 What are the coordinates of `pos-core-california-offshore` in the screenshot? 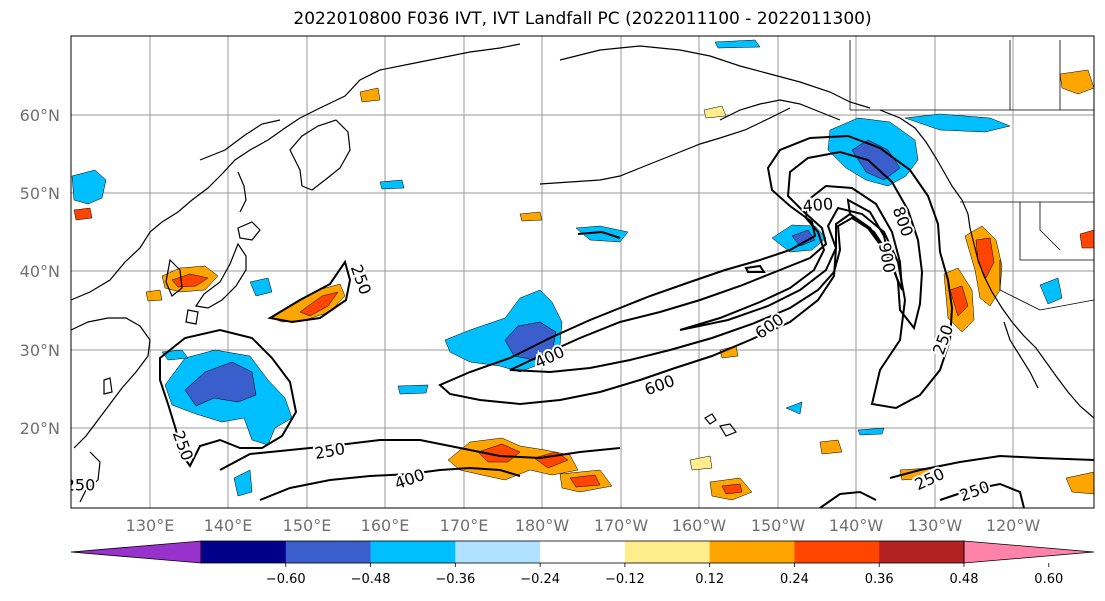 It's located at (959, 301).